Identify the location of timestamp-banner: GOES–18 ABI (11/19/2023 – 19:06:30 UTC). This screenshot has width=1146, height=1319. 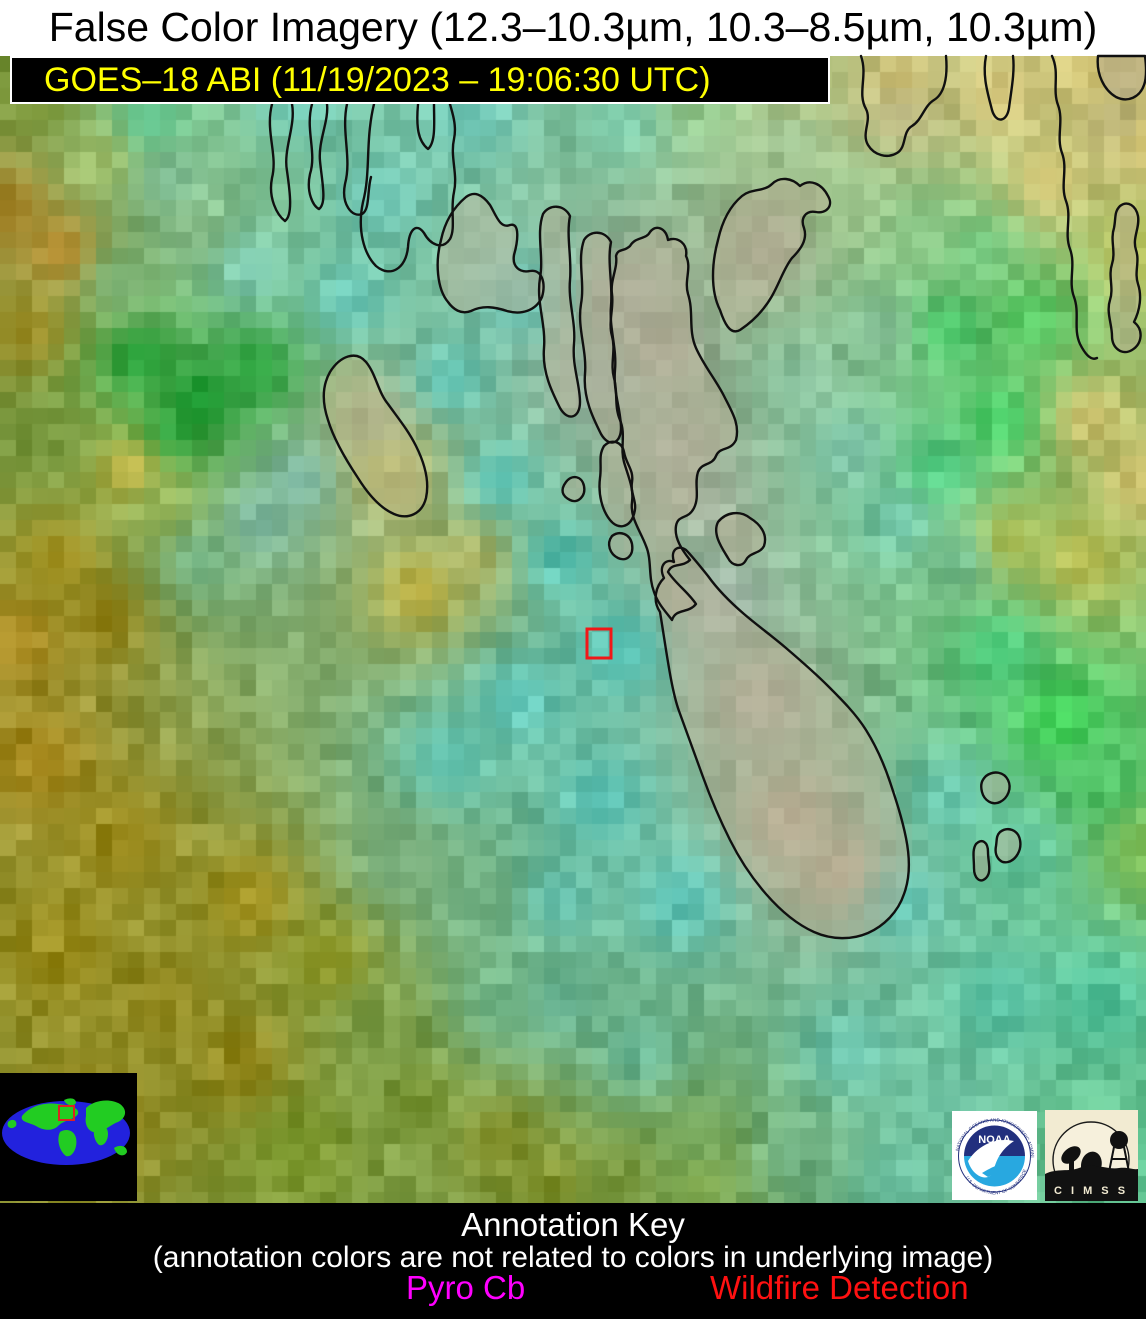
(420, 80).